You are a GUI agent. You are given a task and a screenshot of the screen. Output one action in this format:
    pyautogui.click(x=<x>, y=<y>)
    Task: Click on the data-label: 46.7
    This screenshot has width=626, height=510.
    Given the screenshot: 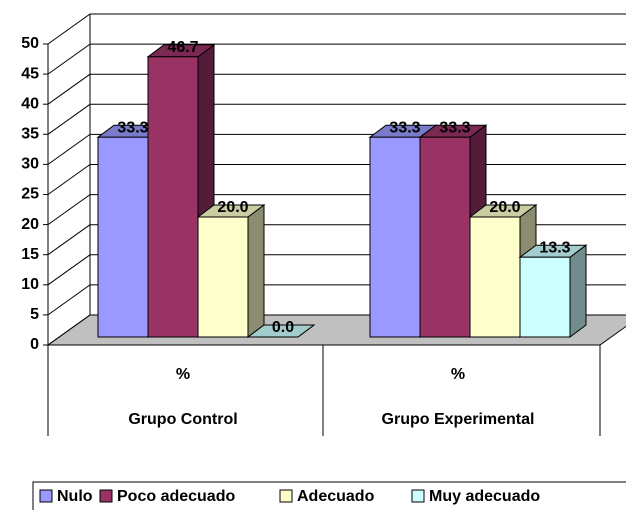 What is the action you would take?
    pyautogui.click(x=182, y=47)
    